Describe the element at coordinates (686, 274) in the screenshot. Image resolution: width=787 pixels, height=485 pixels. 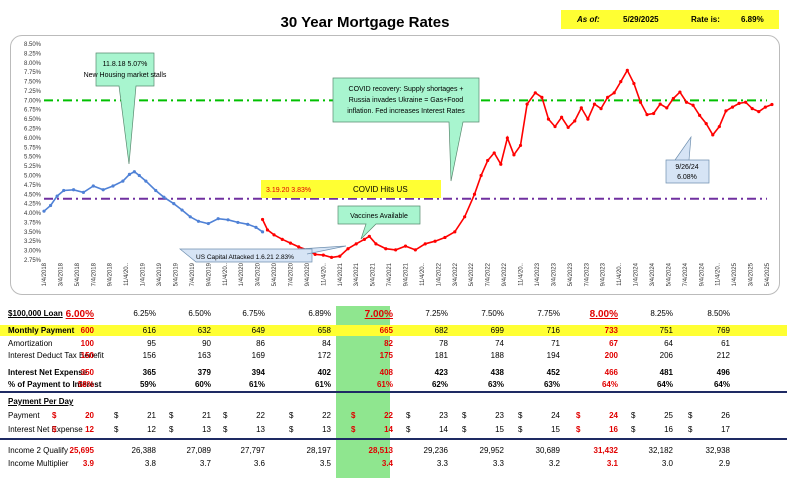
I see `x-tick-label: 7/4/2024` at that location.